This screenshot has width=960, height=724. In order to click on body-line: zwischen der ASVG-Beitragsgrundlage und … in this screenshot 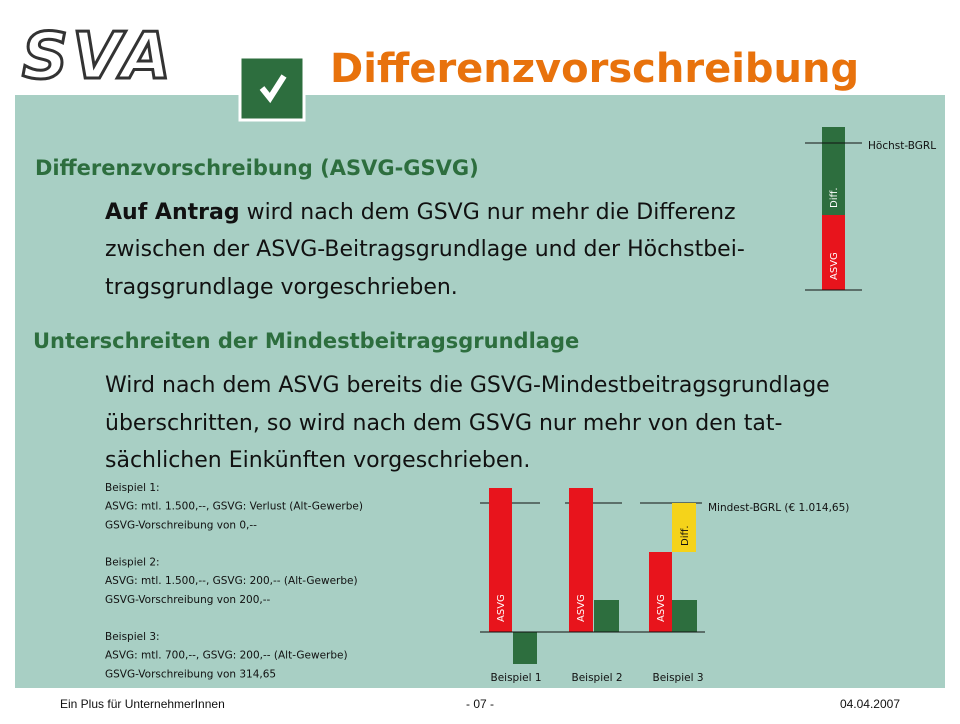, I will do `click(425, 249)`.